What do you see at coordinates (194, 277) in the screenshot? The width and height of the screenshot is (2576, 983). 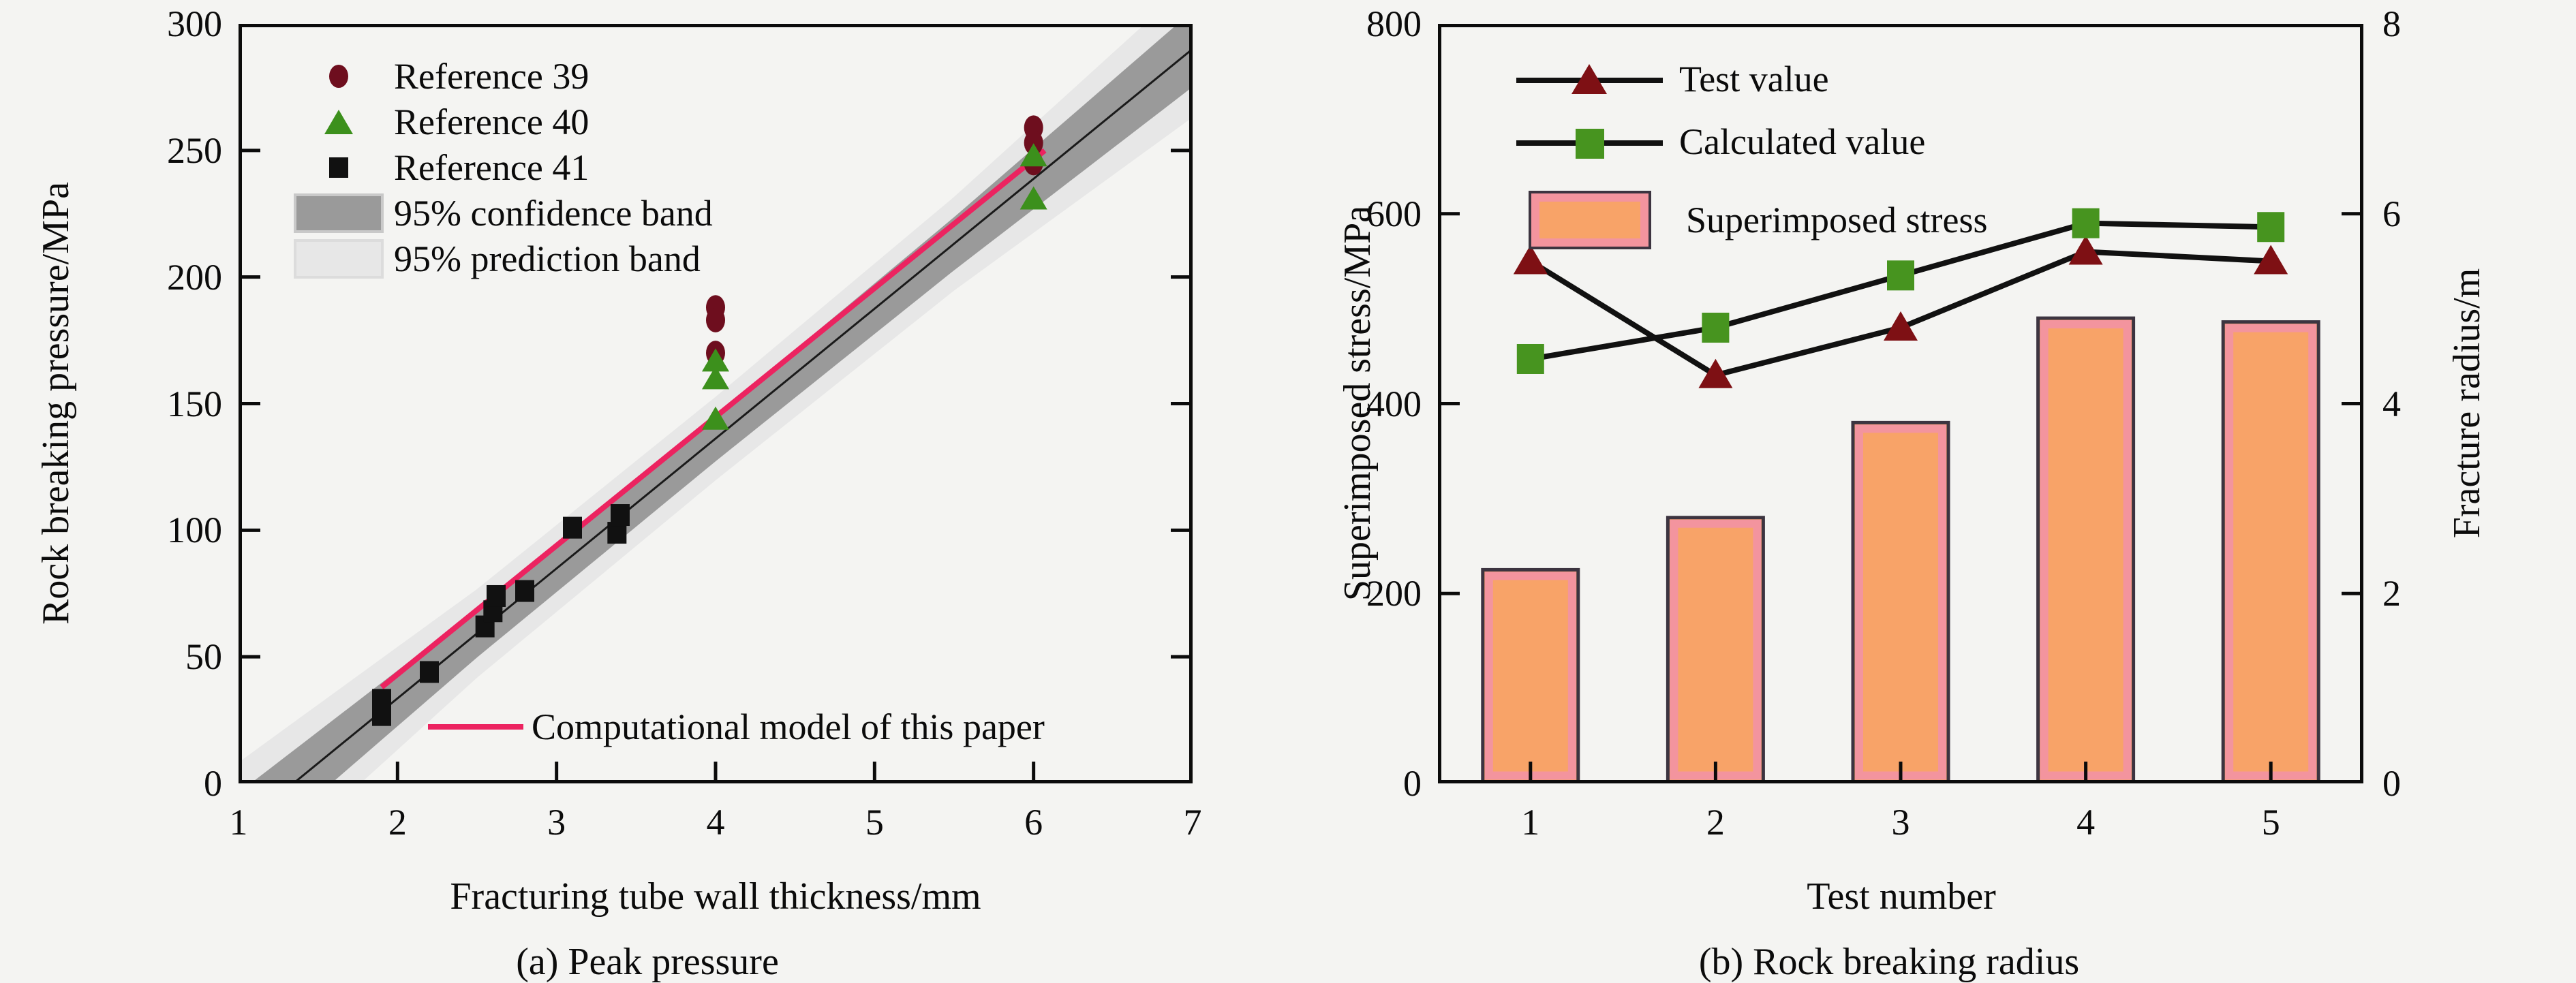 I see `y-tick-label: 200` at bounding box center [194, 277].